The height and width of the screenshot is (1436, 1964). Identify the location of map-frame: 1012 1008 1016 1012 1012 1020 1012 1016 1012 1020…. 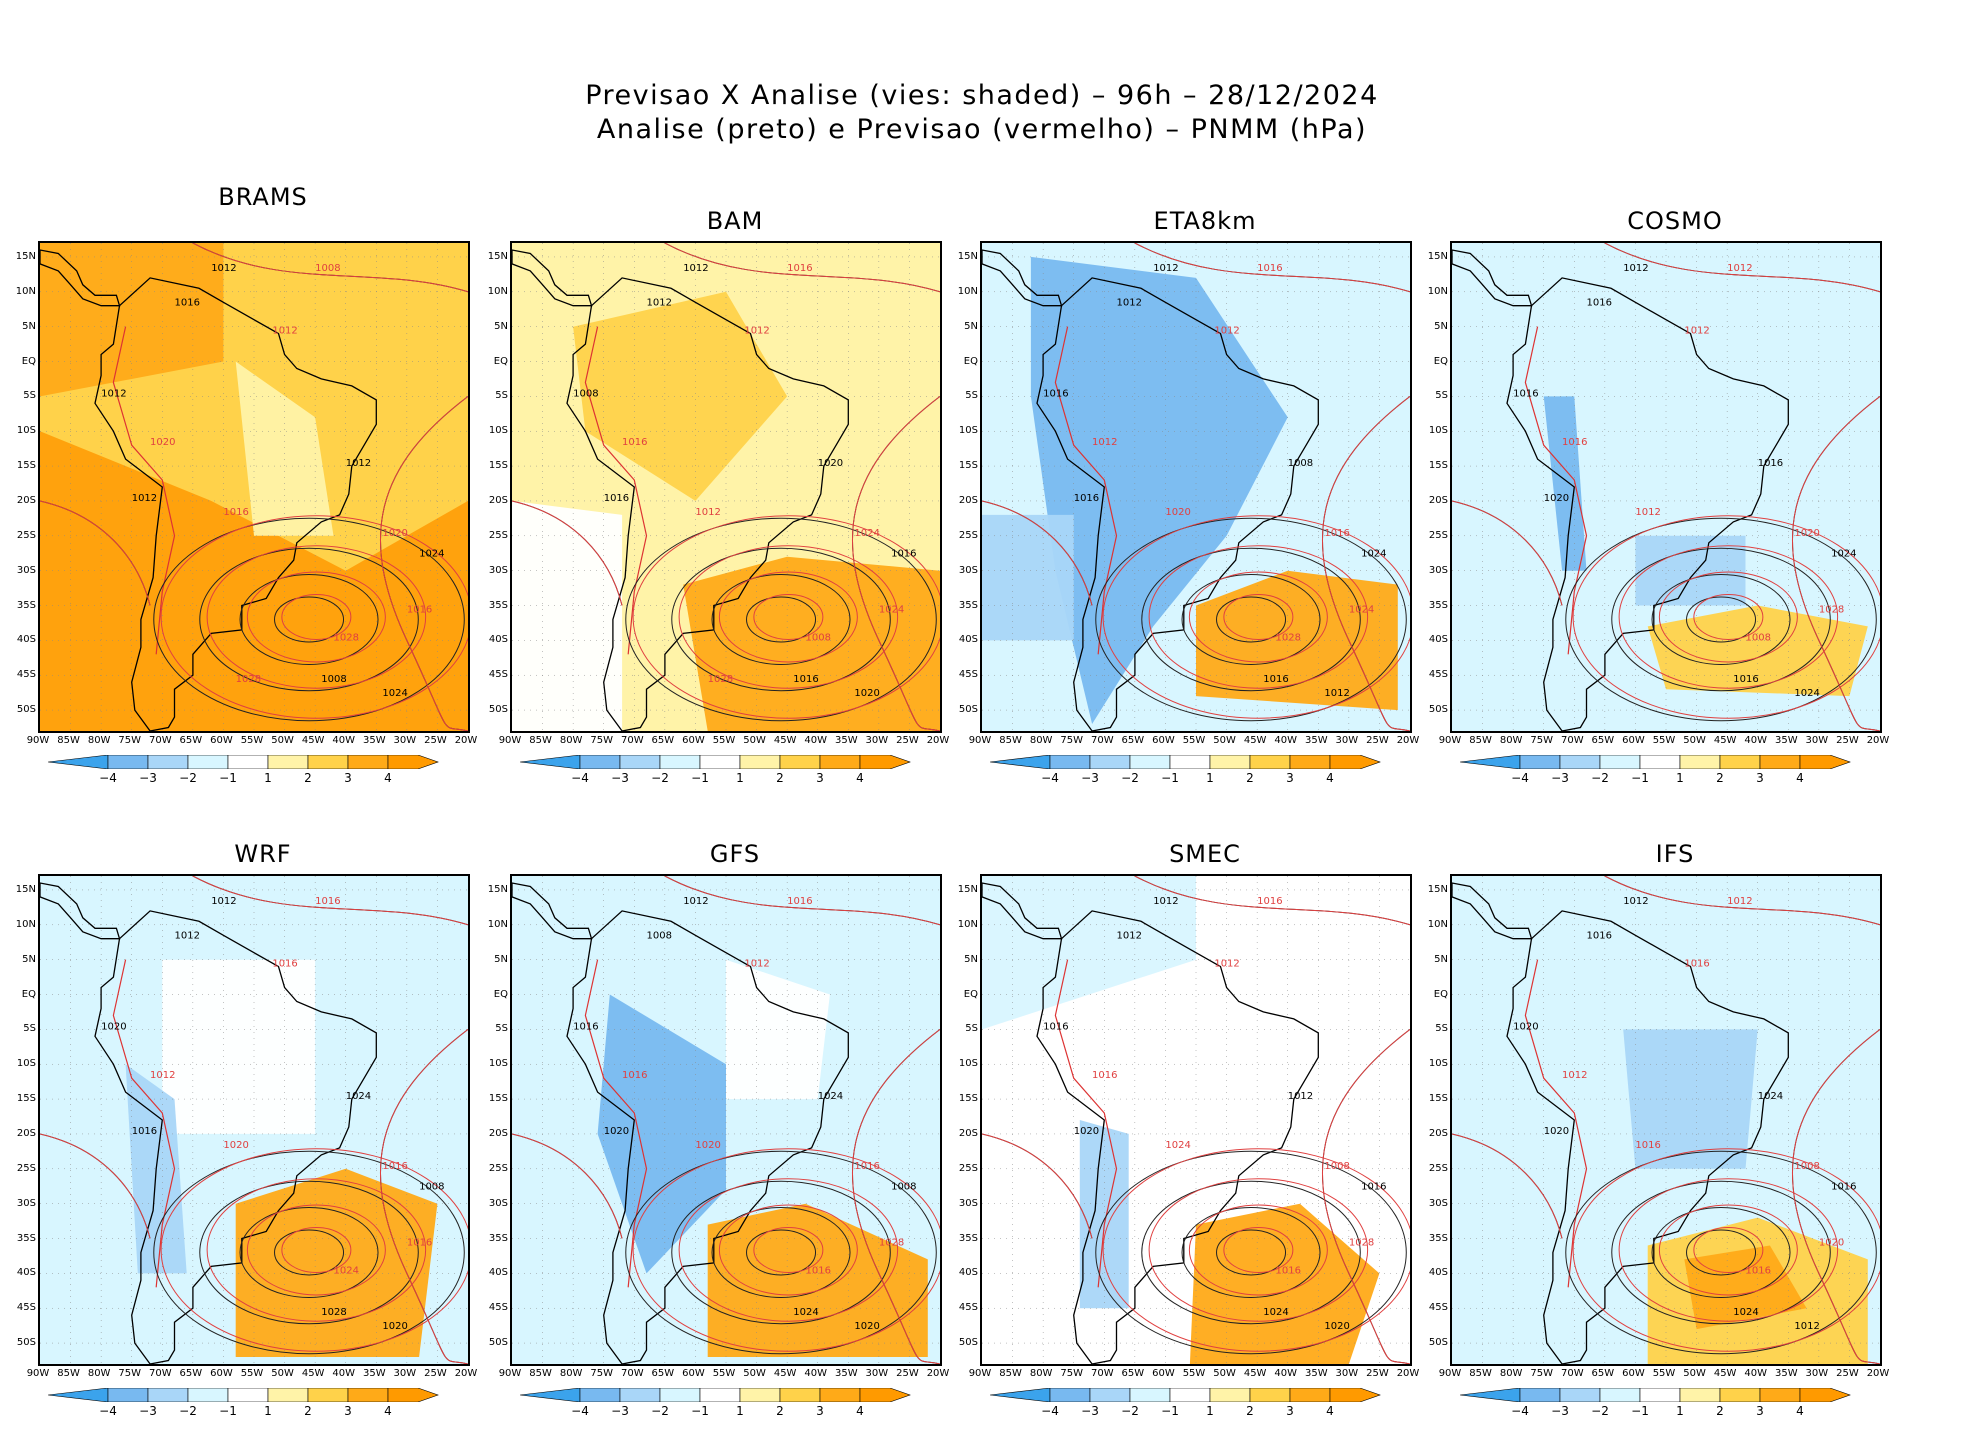
(243, 487).